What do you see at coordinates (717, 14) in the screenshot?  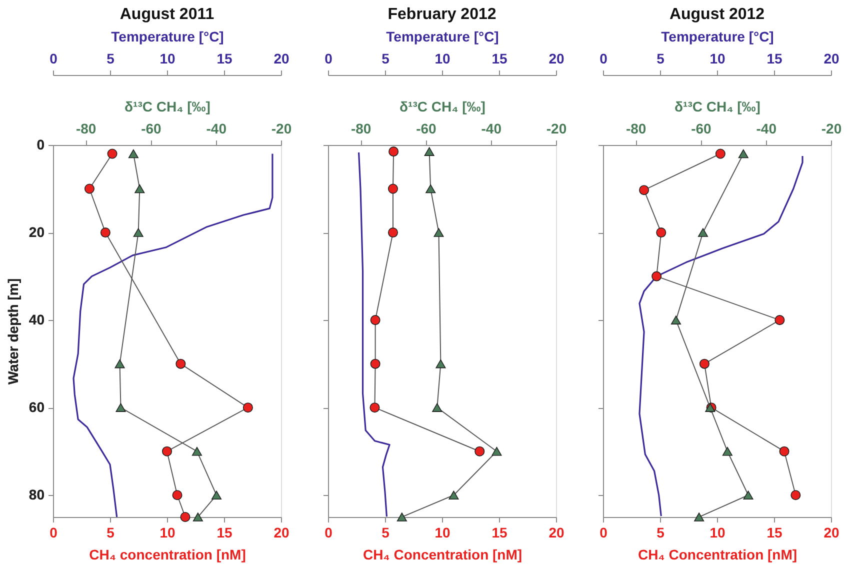 I see `chart-title: August 2012` at bounding box center [717, 14].